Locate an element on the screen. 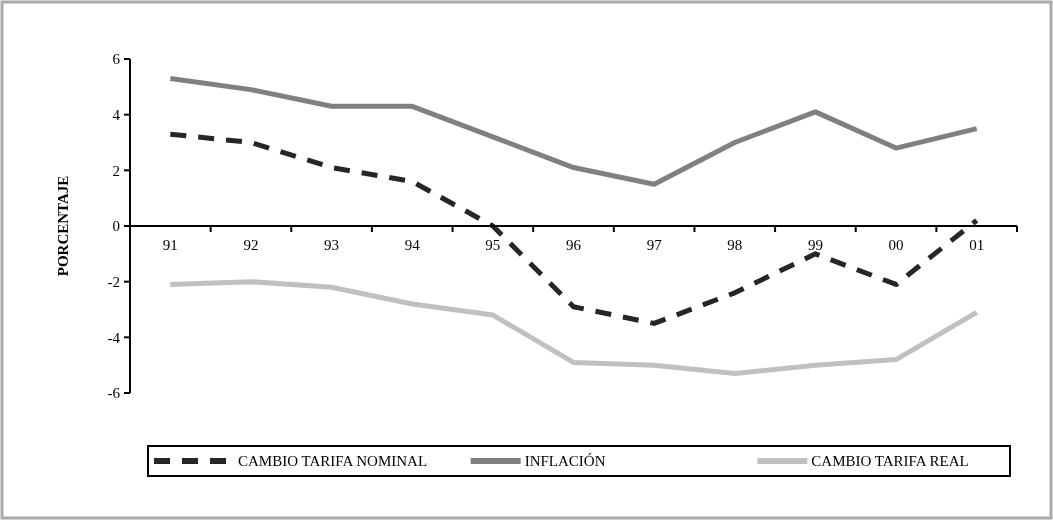  x-tick-label: 91 is located at coordinates (170, 245).